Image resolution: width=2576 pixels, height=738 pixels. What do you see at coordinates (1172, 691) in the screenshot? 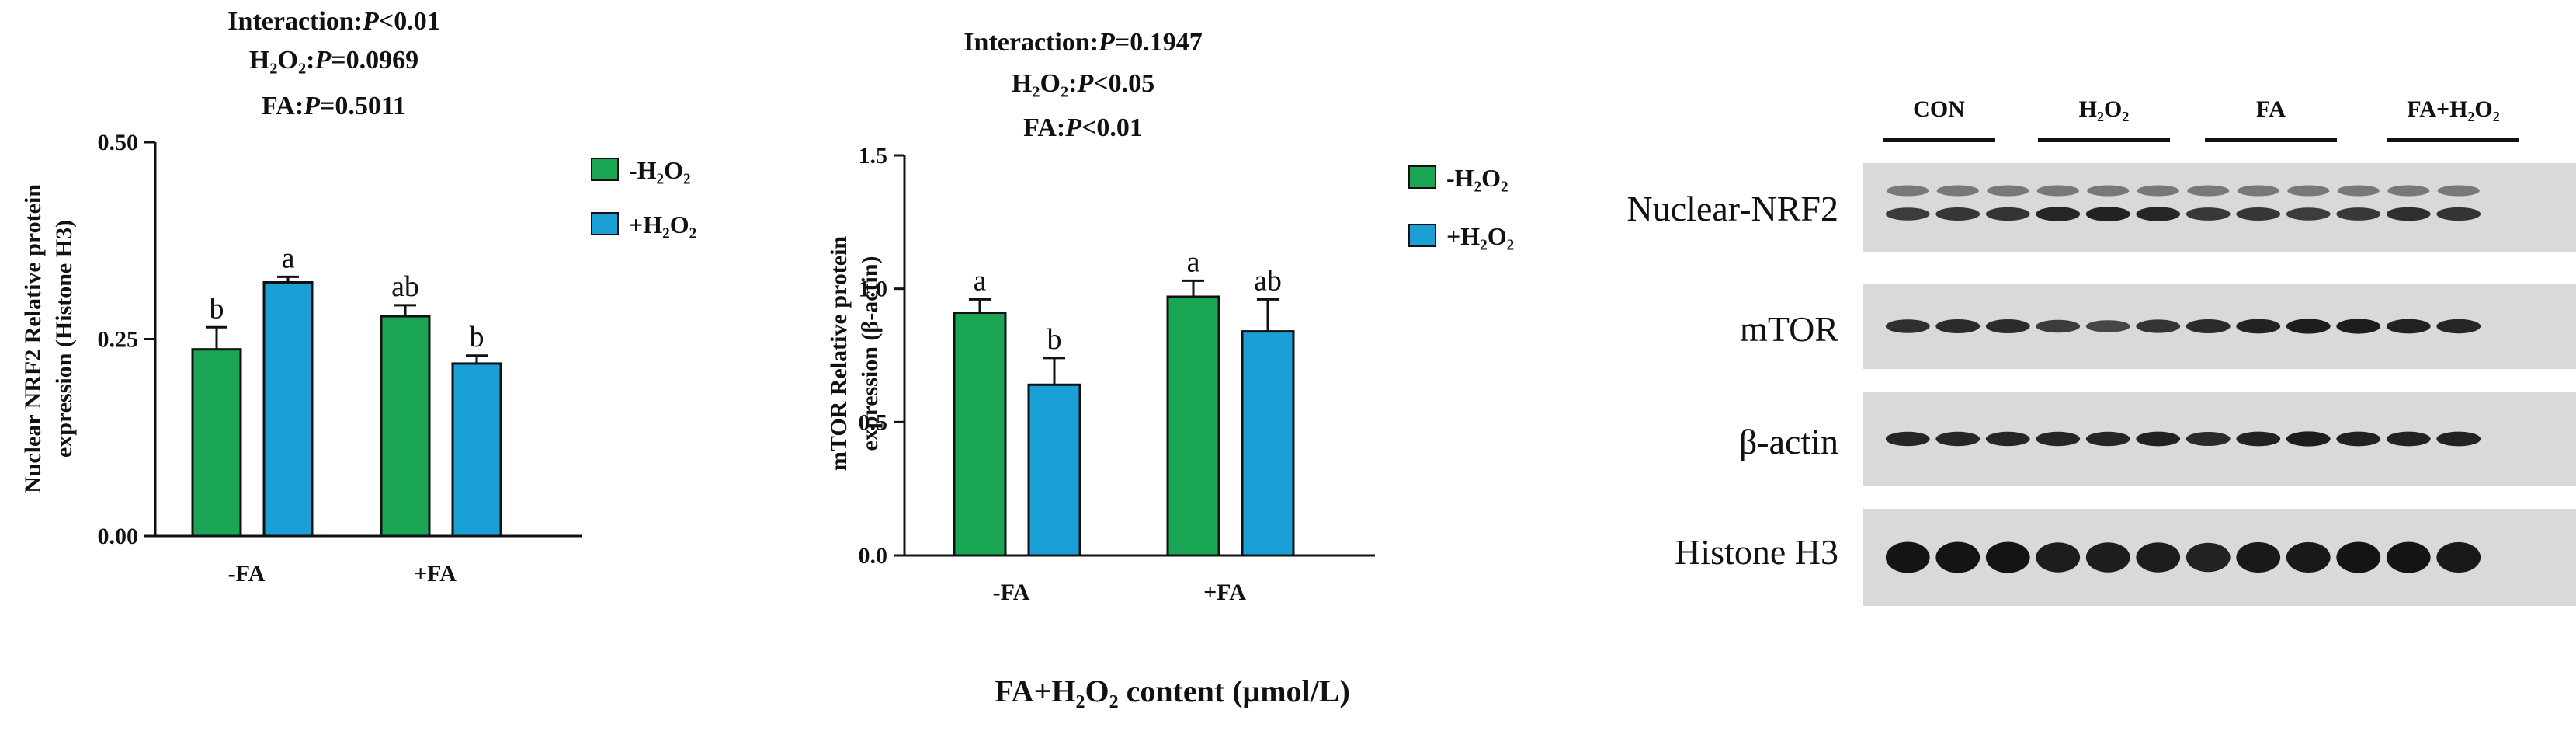
I see `x-axis-title: FA+H₂O₂ content (μmol/L)` at bounding box center [1172, 691].